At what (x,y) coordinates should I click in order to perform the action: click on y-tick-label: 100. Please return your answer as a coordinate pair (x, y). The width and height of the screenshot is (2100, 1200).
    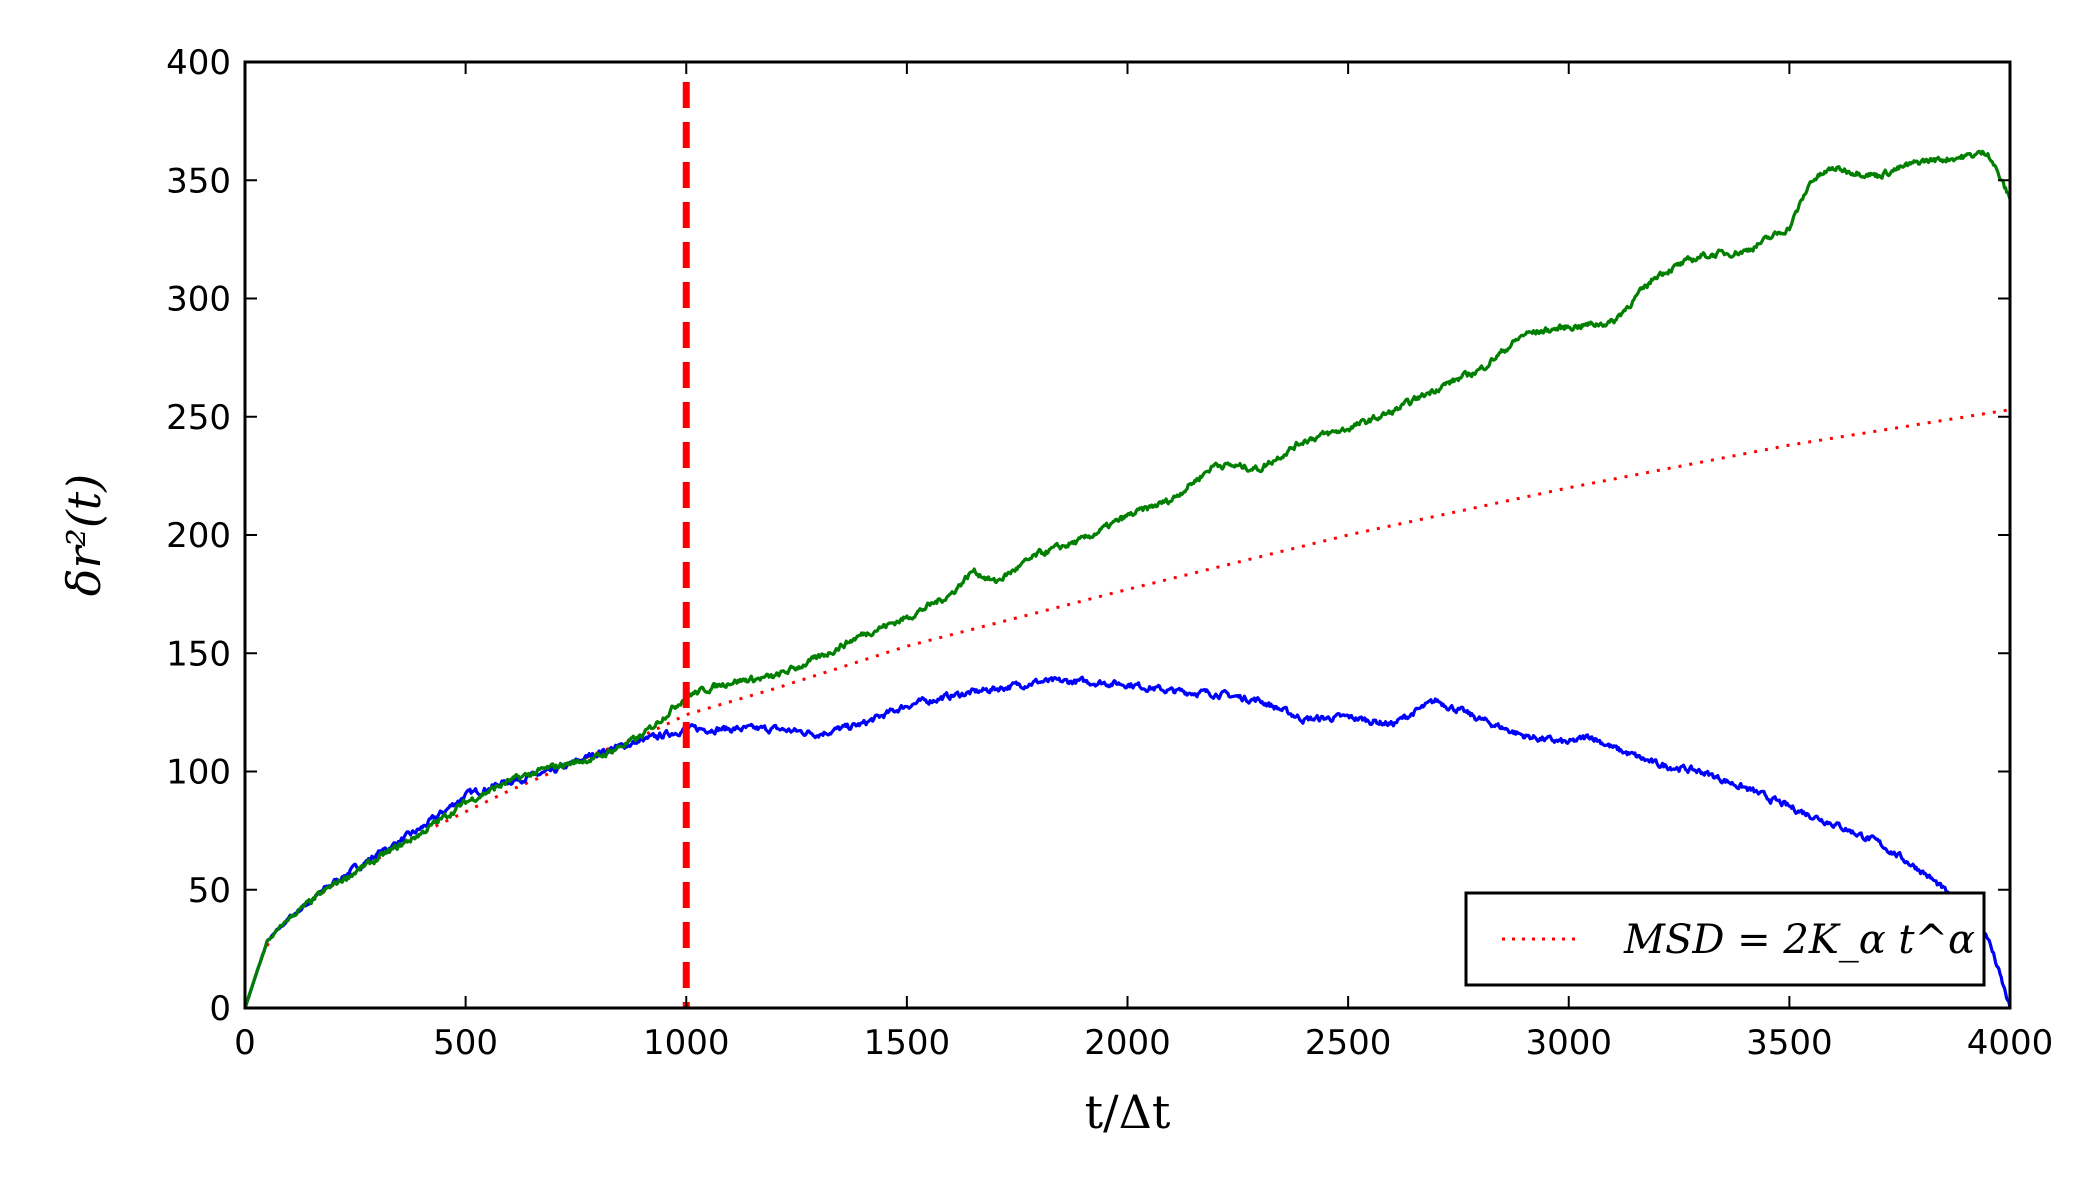
    Looking at the image, I should click on (198, 773).